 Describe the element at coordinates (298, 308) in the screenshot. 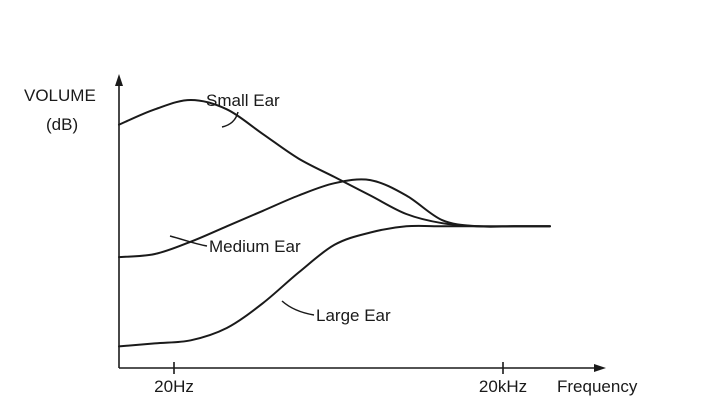

I see `series-leader-large-ear` at that location.